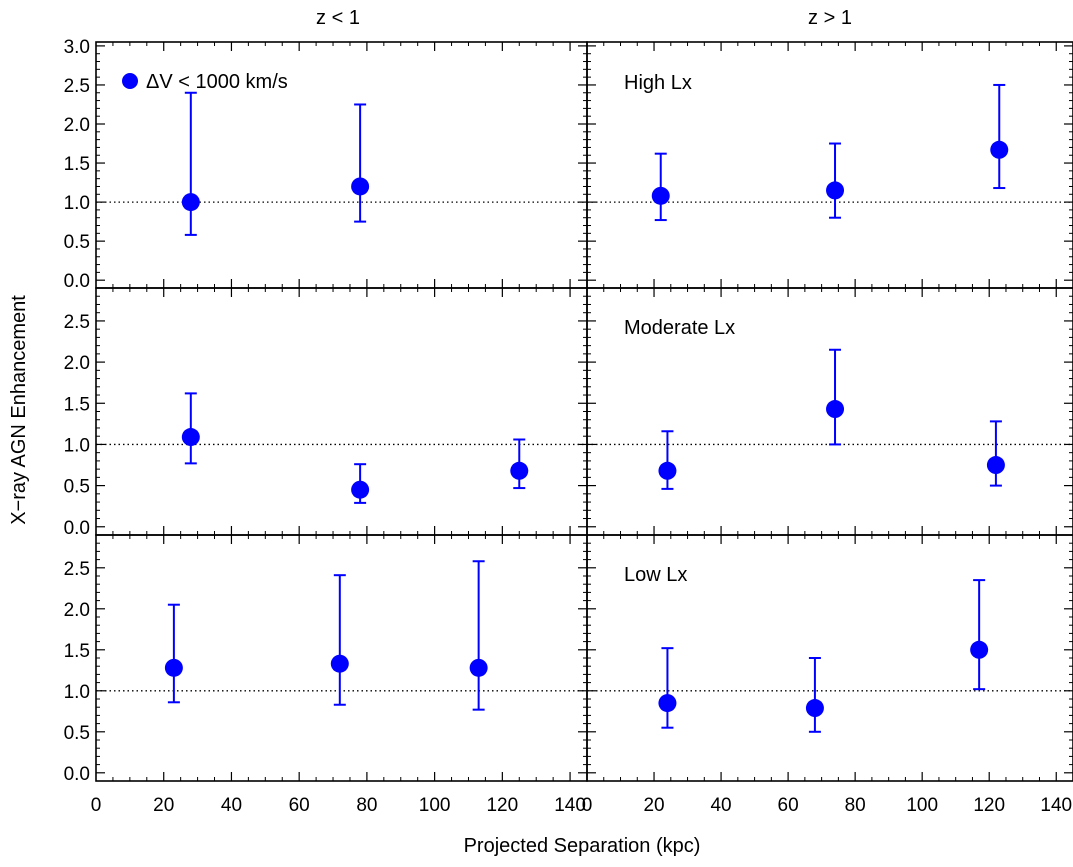 This screenshot has width=1073, height=867. What do you see at coordinates (655, 575) in the screenshot?
I see `row-label-low-lx: Low Lx` at bounding box center [655, 575].